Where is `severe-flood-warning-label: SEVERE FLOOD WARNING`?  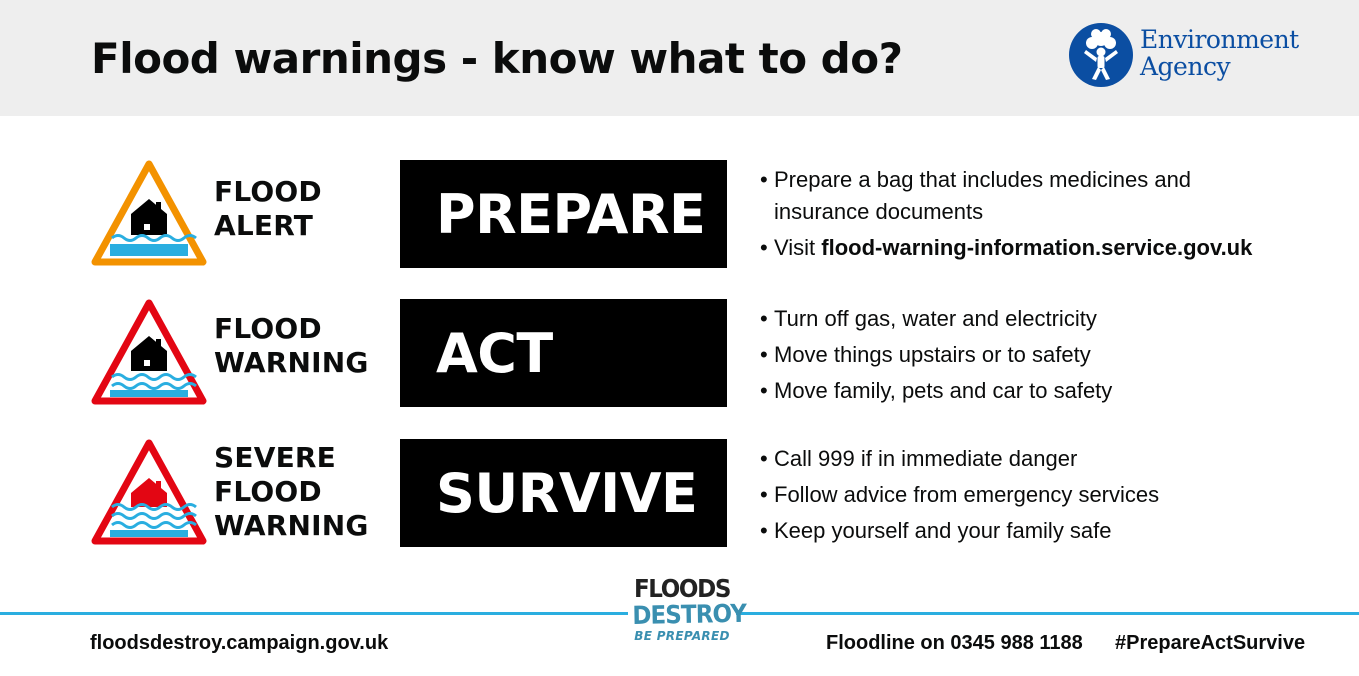 severe-flood-warning-label: SEVERE FLOOD WARNING is located at coordinates (291, 492).